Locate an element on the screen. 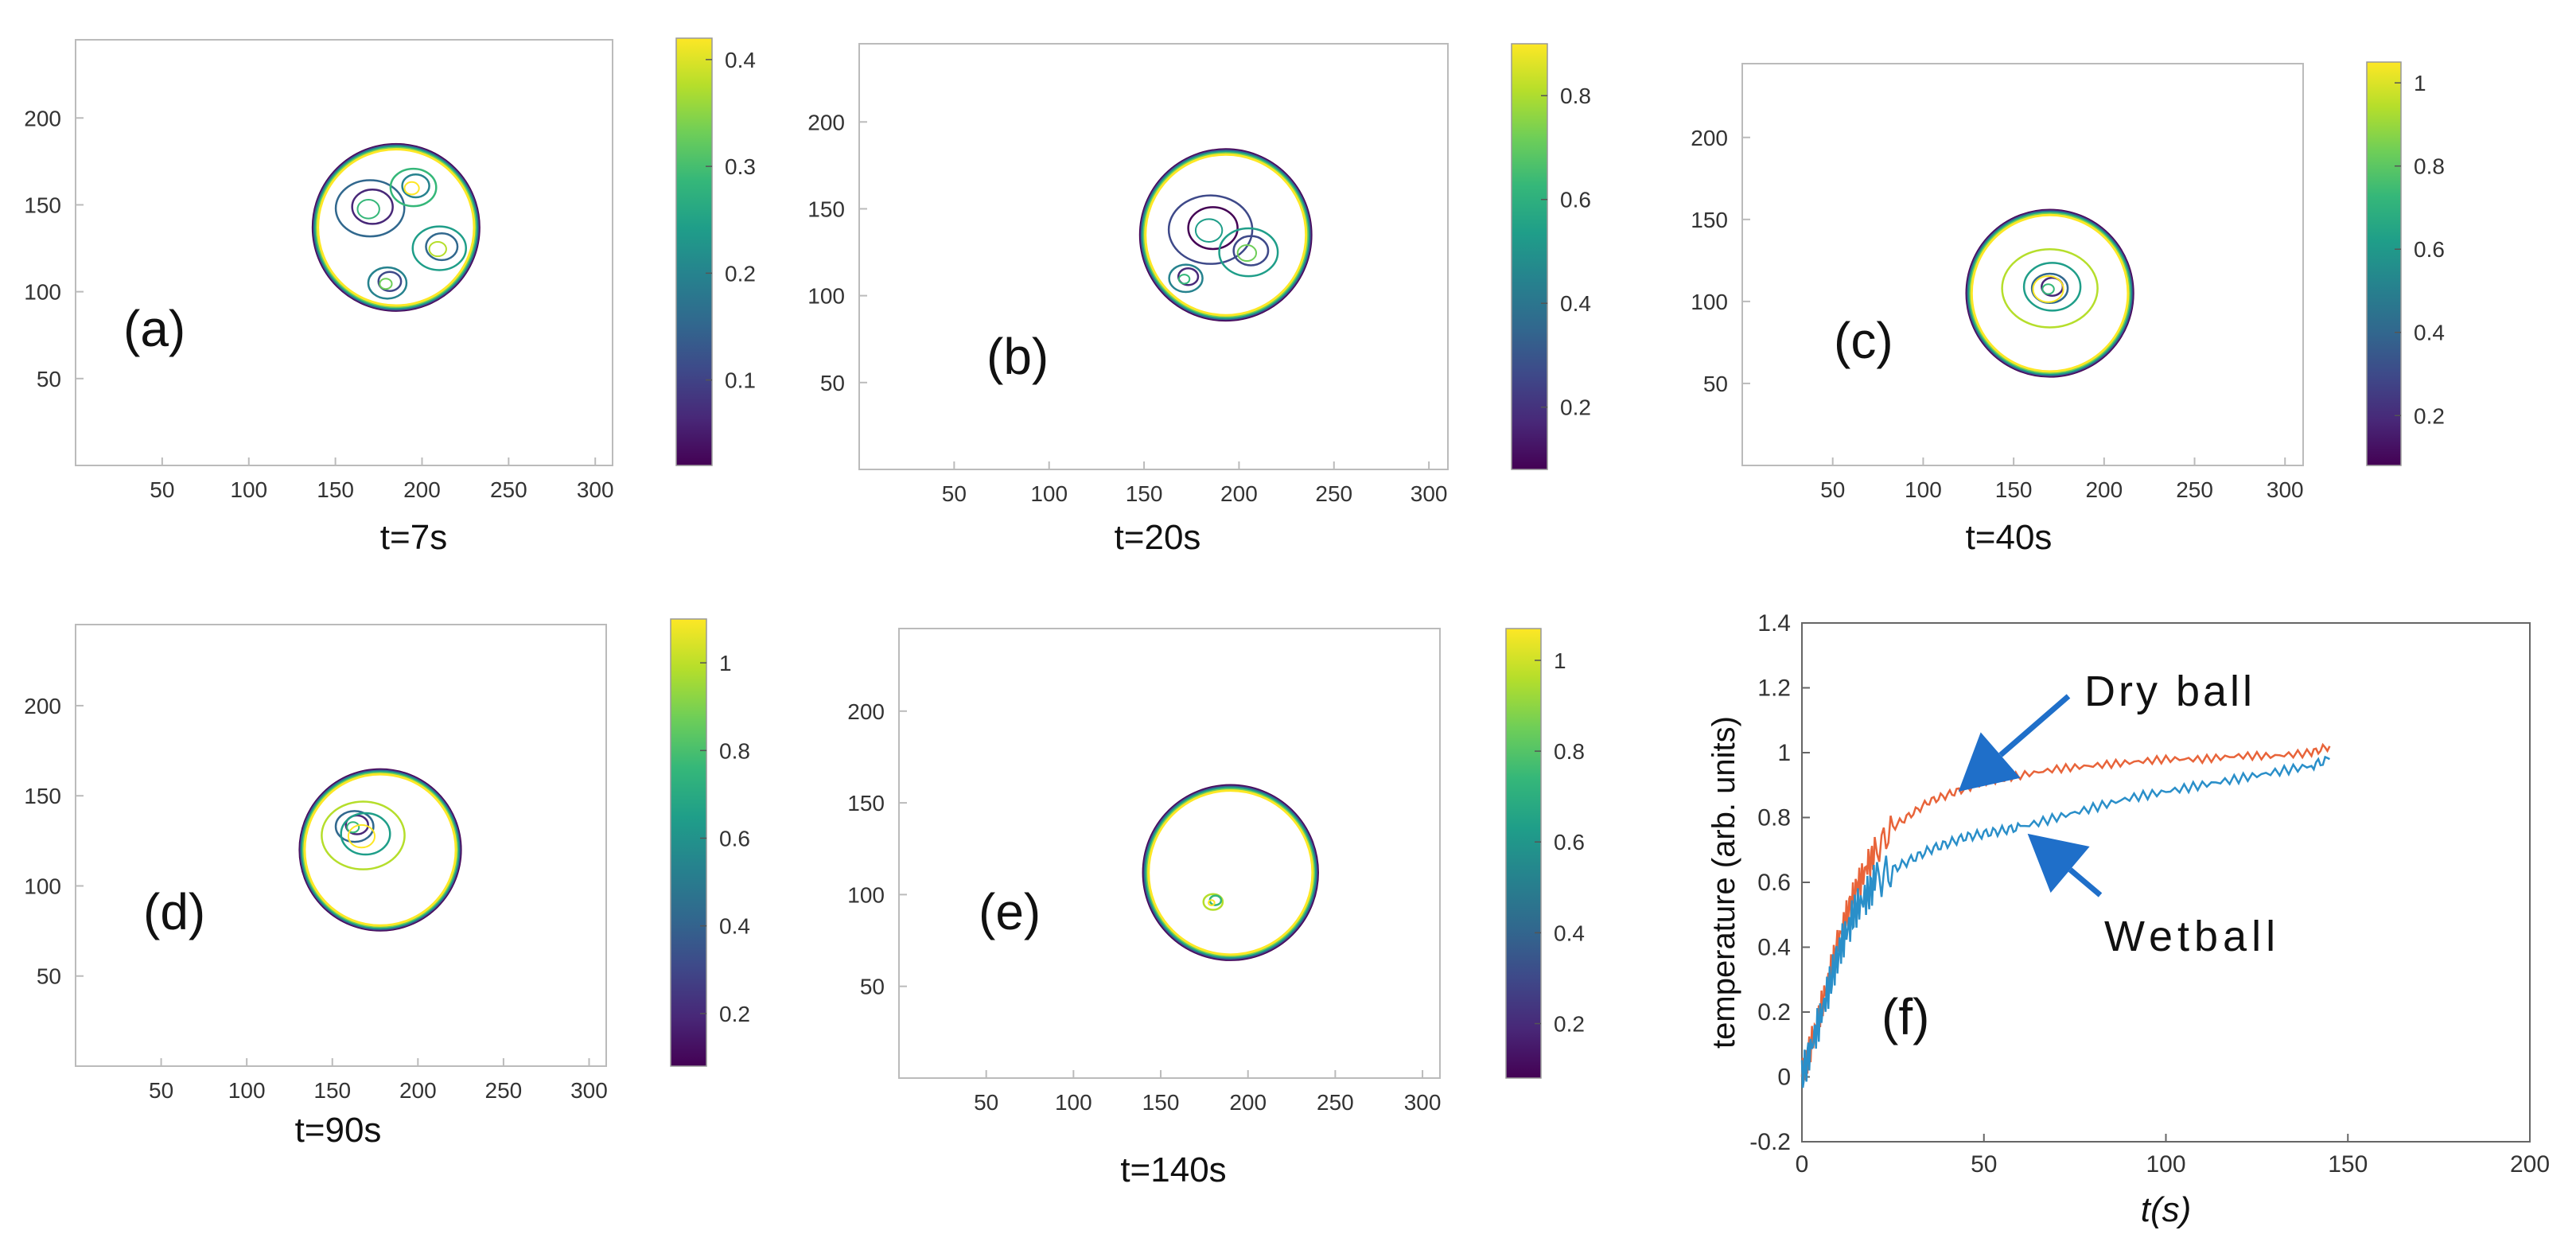 This screenshot has width=2576, height=1238. wet-ball-series is located at coordinates (2065, 922).